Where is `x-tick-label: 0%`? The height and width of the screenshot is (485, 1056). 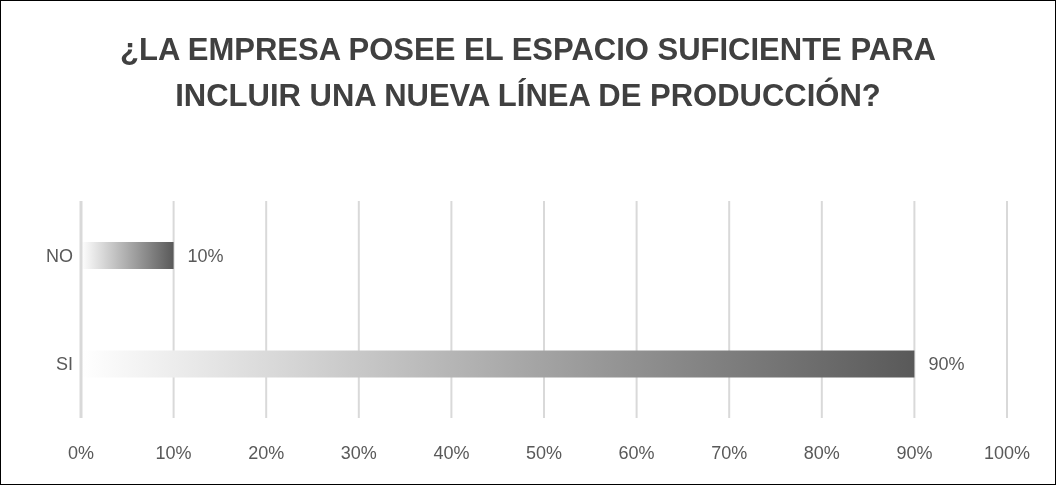
x-tick-label: 0% is located at coordinates (81, 452).